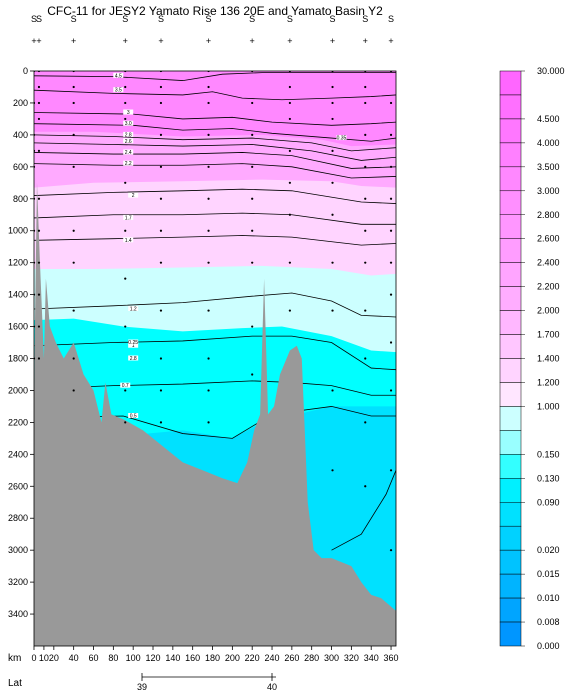 The image size is (570, 699). Describe the element at coordinates (15, 683) in the screenshot. I see `lat-axis-label: Lat` at that location.